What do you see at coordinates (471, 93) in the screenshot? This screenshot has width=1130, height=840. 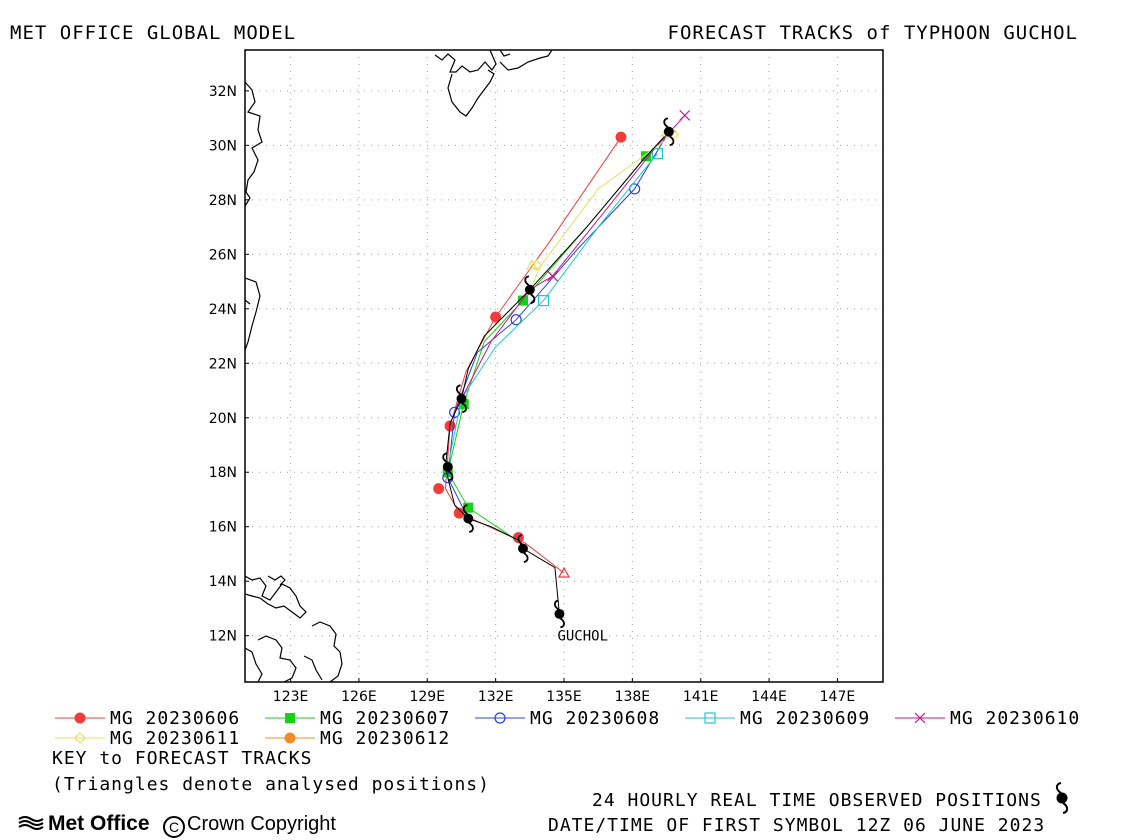 I see `coastline-kyushu-south` at bounding box center [471, 93].